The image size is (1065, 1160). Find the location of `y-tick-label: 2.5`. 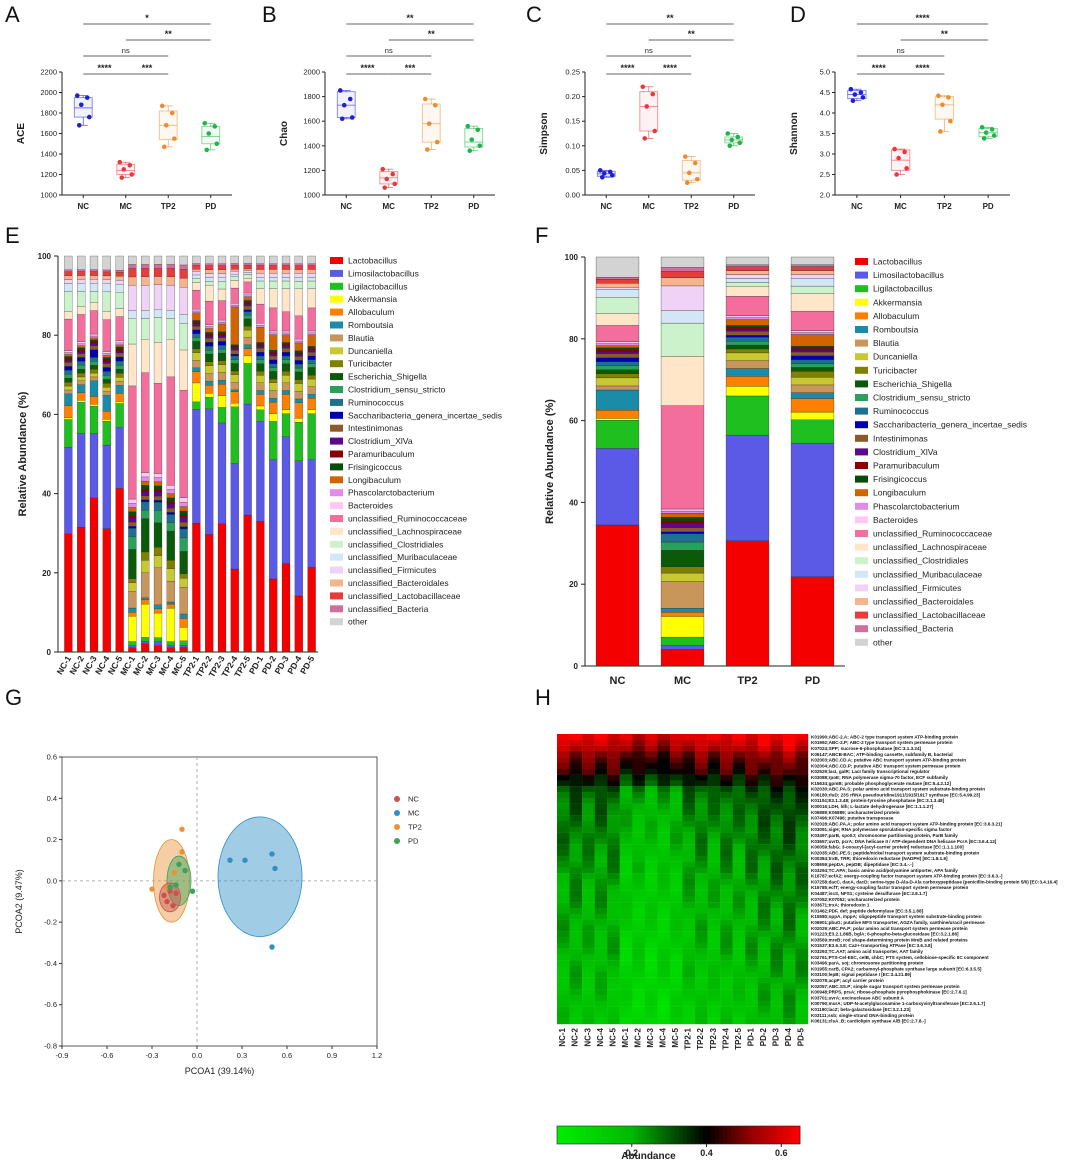

y-tick-label: 2.5 is located at coordinates (825, 174).